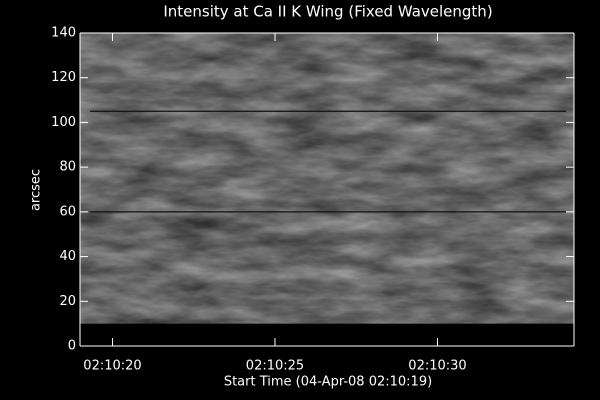  What do you see at coordinates (36, 190) in the screenshot?
I see `y-axis-label: arcsec` at bounding box center [36, 190].